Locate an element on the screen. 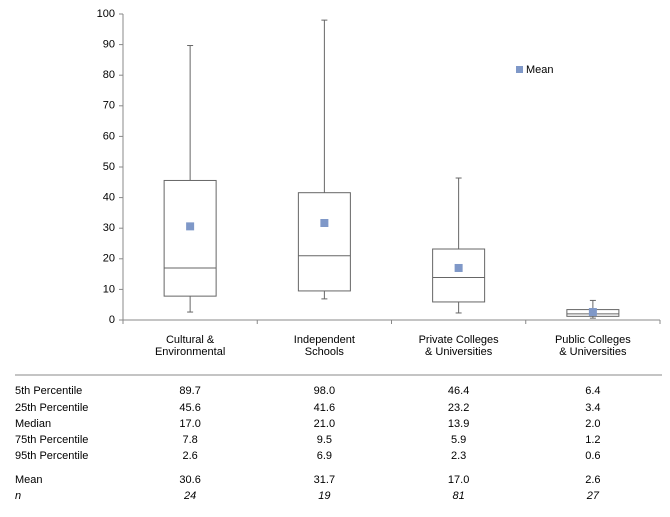 Image resolution: width=670 pixels, height=517 pixels. legend-label: Mean is located at coordinates (540, 70).